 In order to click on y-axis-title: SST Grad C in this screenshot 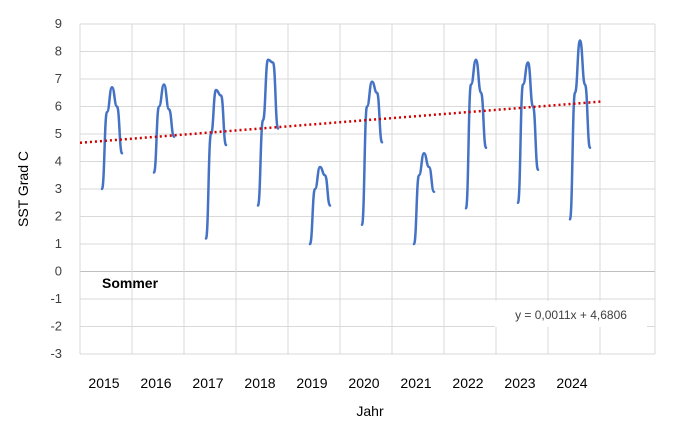, I will do `click(23, 189)`.